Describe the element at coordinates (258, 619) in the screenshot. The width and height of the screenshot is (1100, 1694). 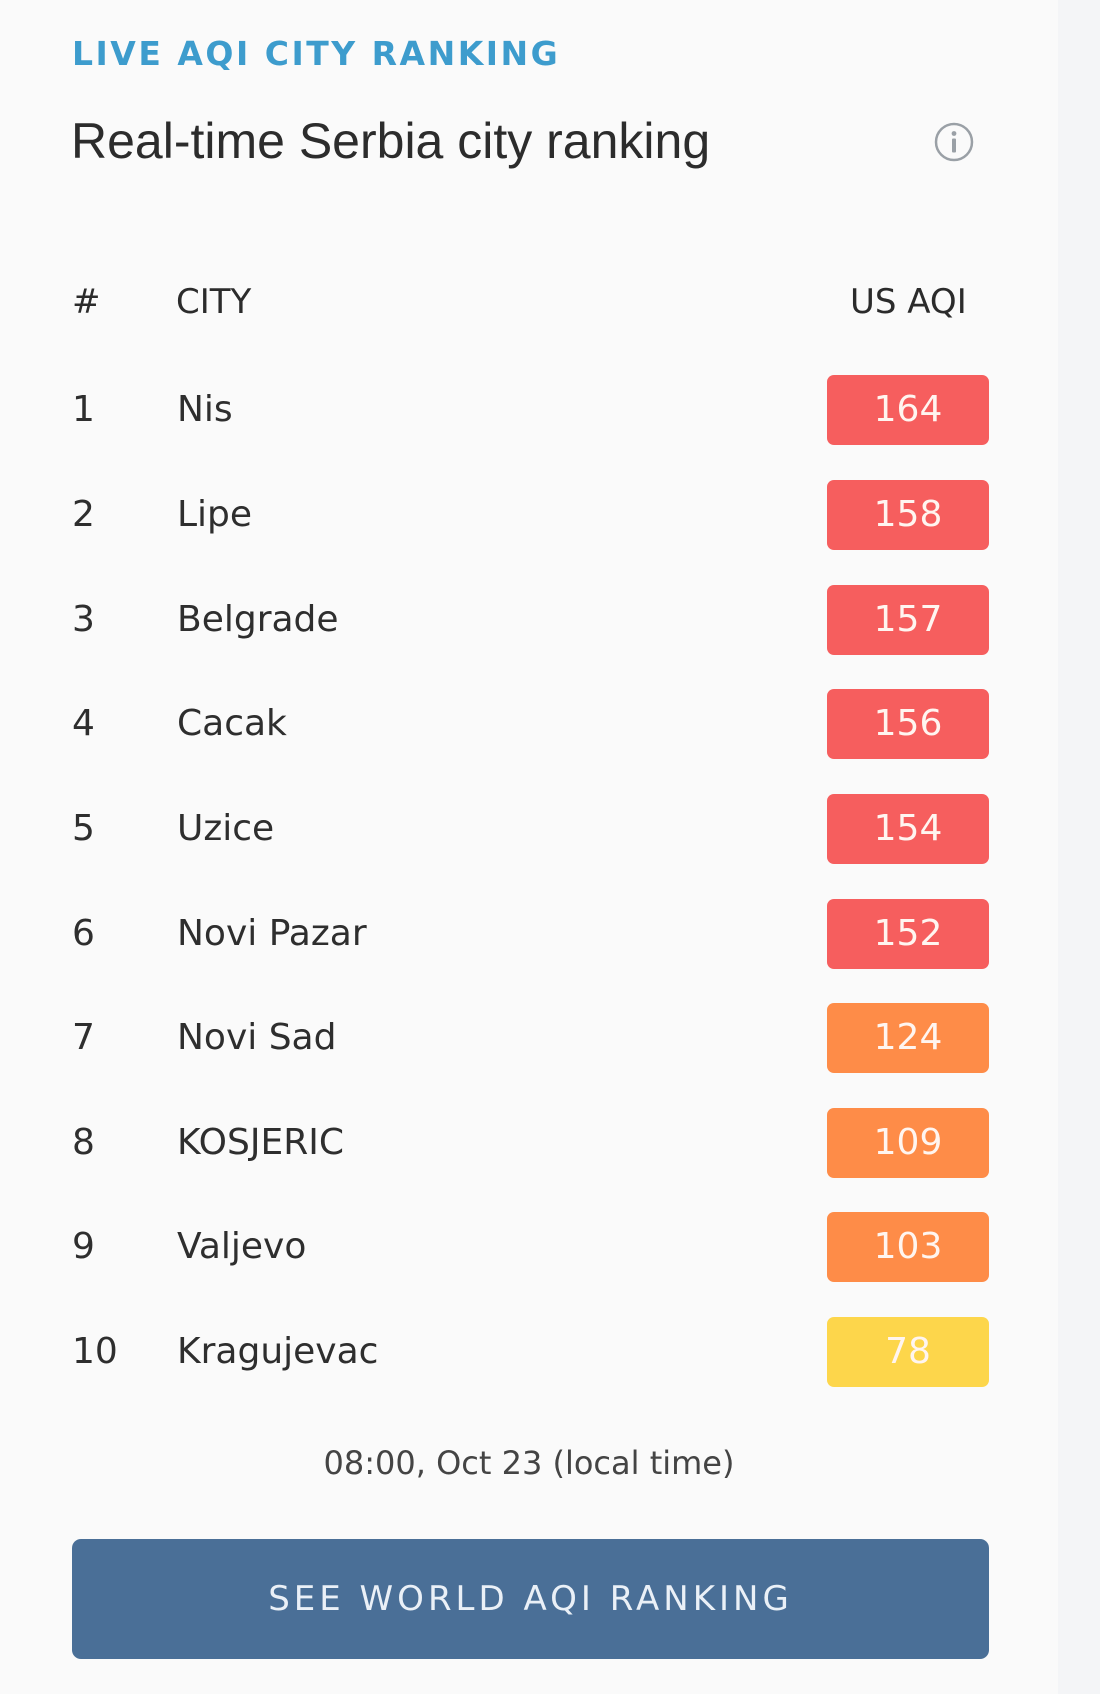
I see `row-city: Belgrade` at that location.